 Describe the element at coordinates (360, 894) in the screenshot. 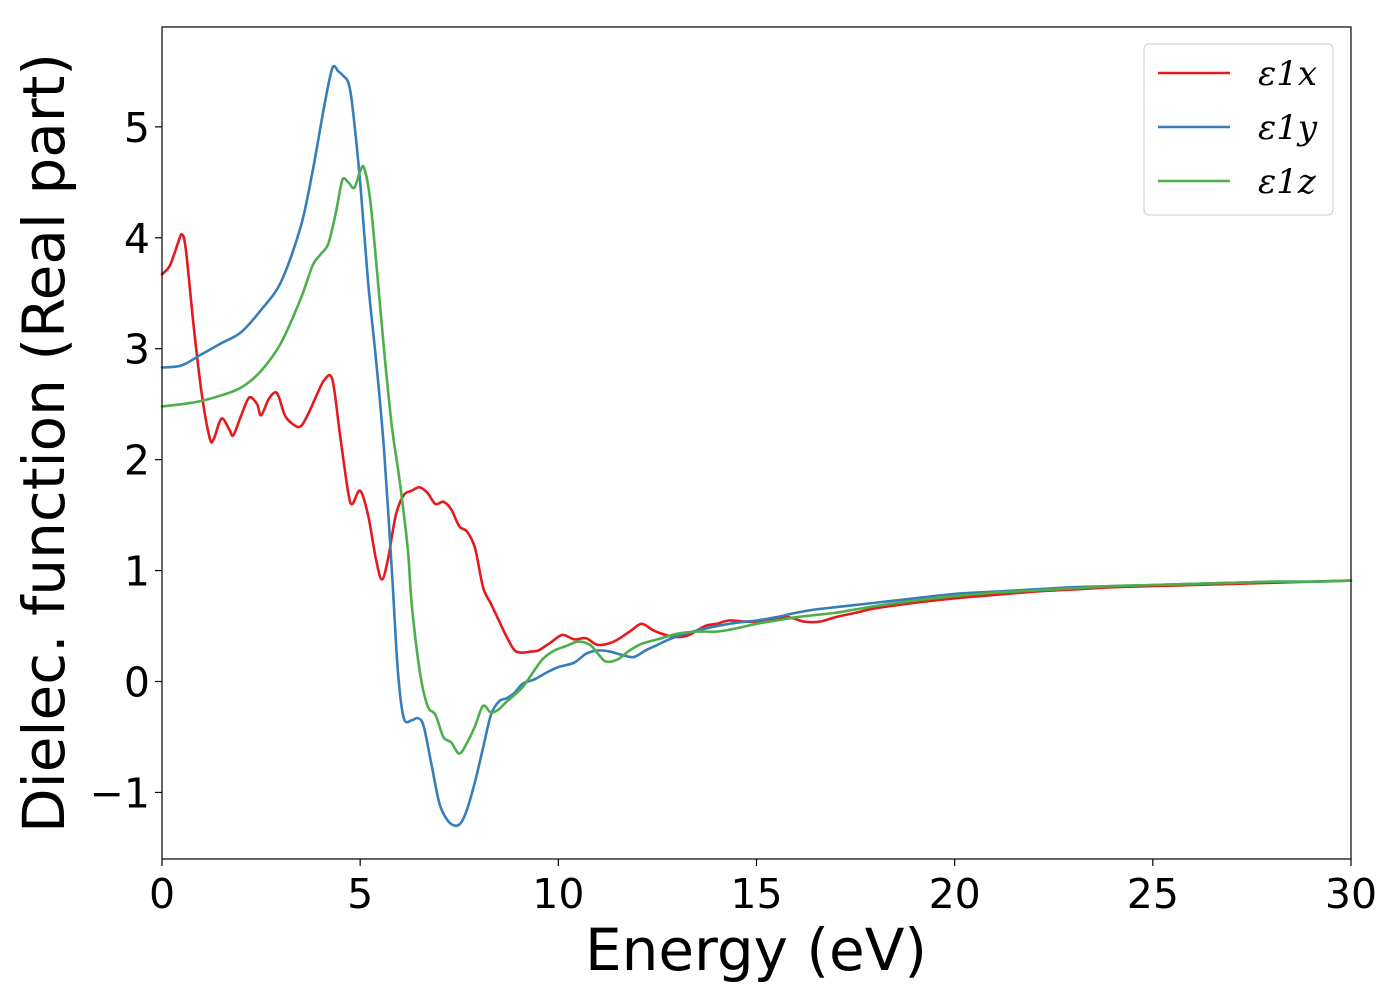

I see `x-tick-label: 5` at that location.